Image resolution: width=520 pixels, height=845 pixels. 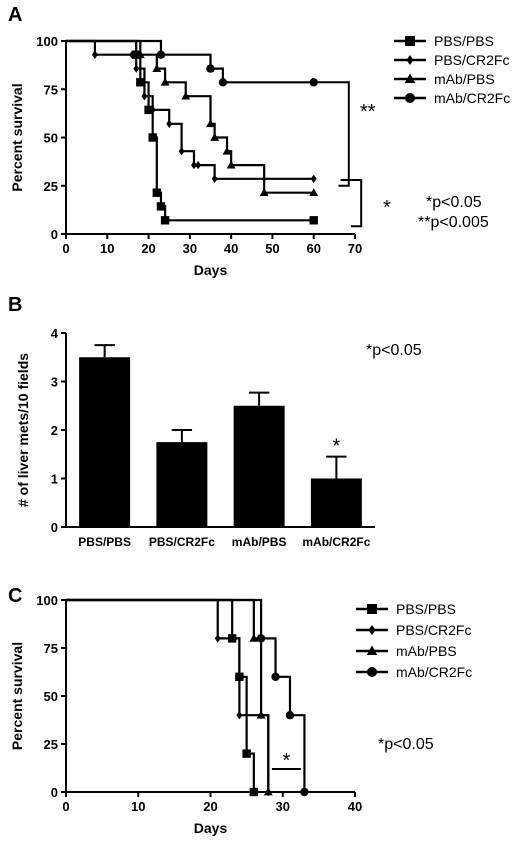 What do you see at coordinates (54, 430) in the screenshot?
I see `y-tick-label: 2` at bounding box center [54, 430].